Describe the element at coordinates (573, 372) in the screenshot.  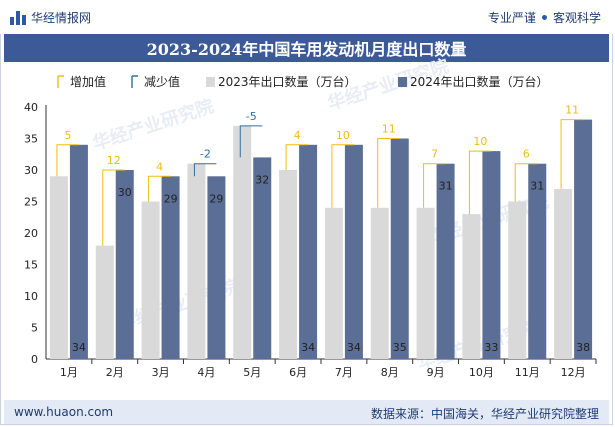
I see `x-tick-label: 12月` at that location.